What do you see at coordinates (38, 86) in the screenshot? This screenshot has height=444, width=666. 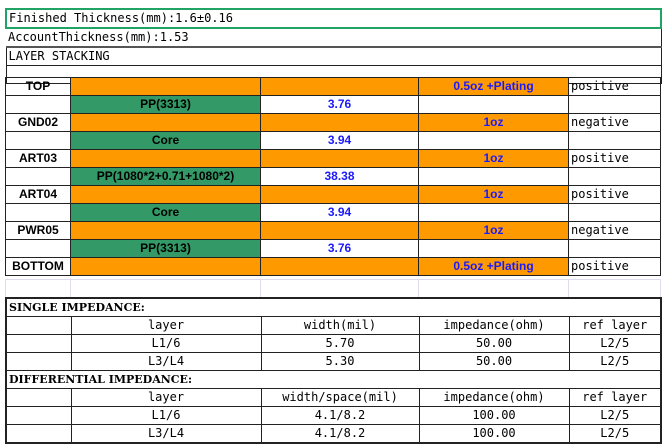 I see `layer-name-cell: TOP` at bounding box center [38, 86].